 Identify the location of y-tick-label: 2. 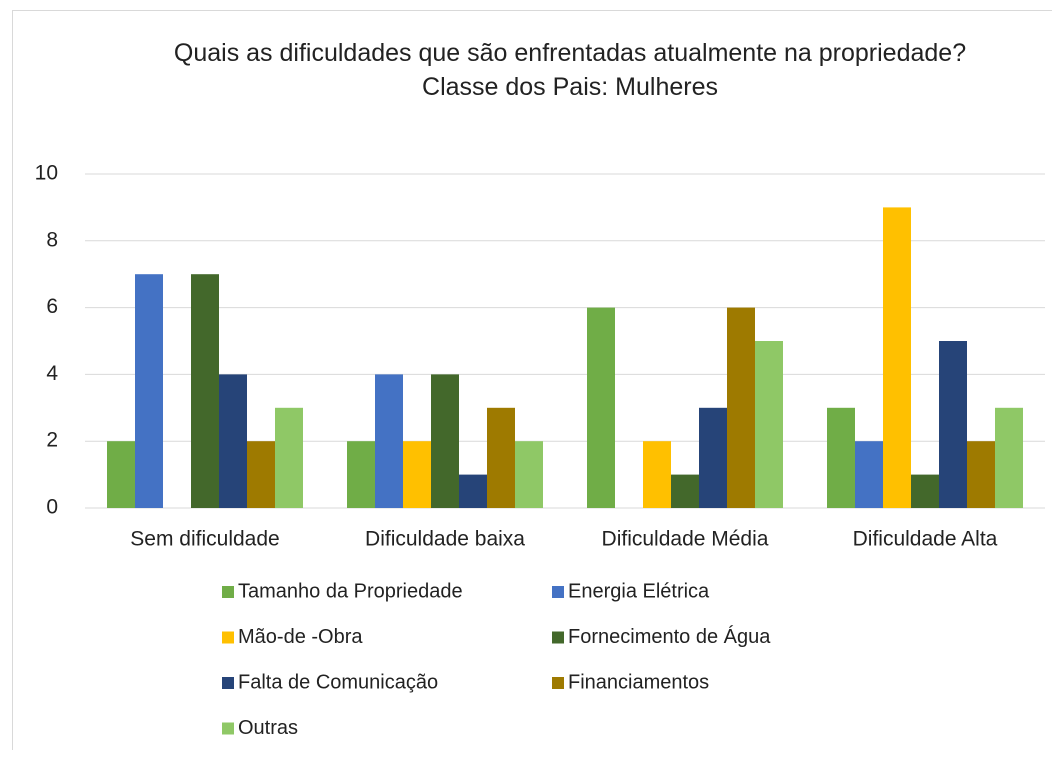
(52, 440).